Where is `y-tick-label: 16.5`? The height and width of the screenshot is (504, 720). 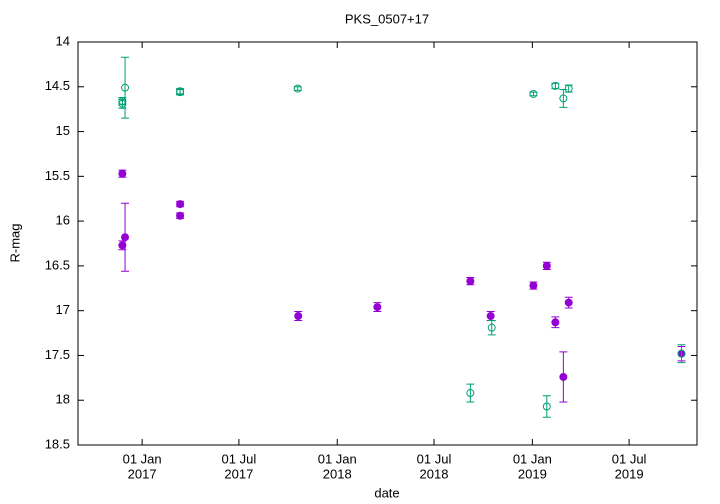 y-tick-label: 16.5 is located at coordinates (57, 264).